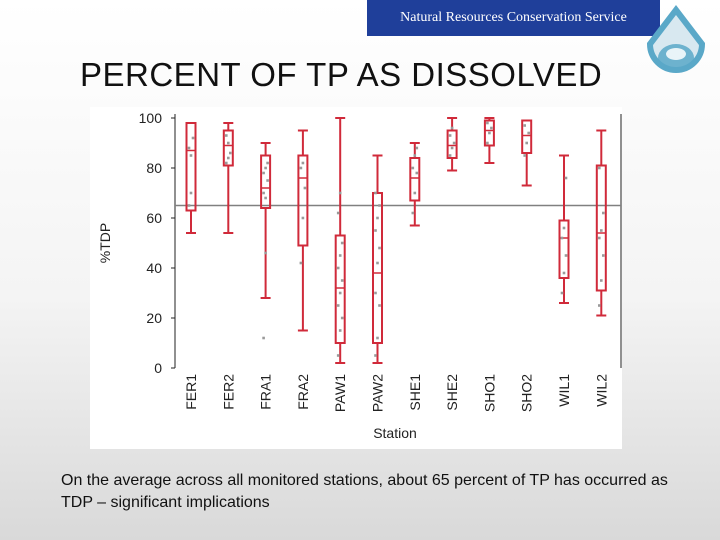 The width and height of the screenshot is (720, 540). What do you see at coordinates (151, 118) in the screenshot?
I see `y-tick-label: 100` at bounding box center [151, 118].